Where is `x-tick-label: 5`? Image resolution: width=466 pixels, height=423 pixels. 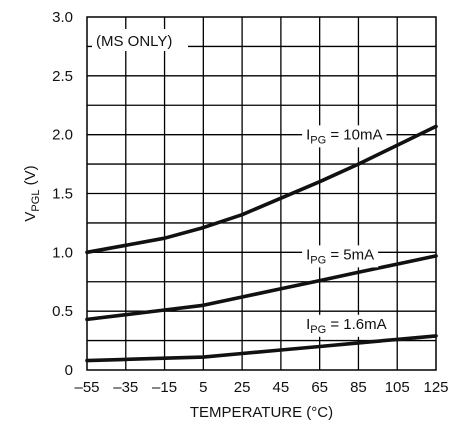 x-tick-label: 5 is located at coordinates (203, 387).